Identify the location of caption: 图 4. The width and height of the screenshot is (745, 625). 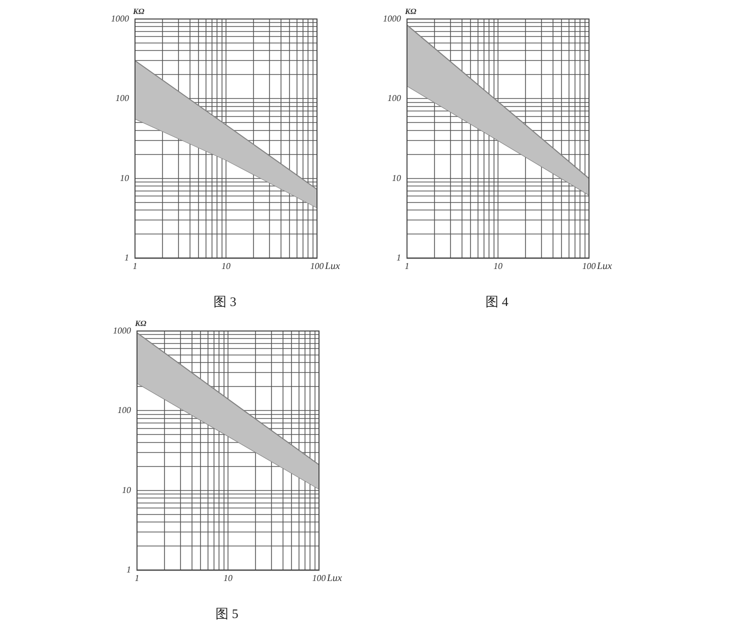
(497, 302).